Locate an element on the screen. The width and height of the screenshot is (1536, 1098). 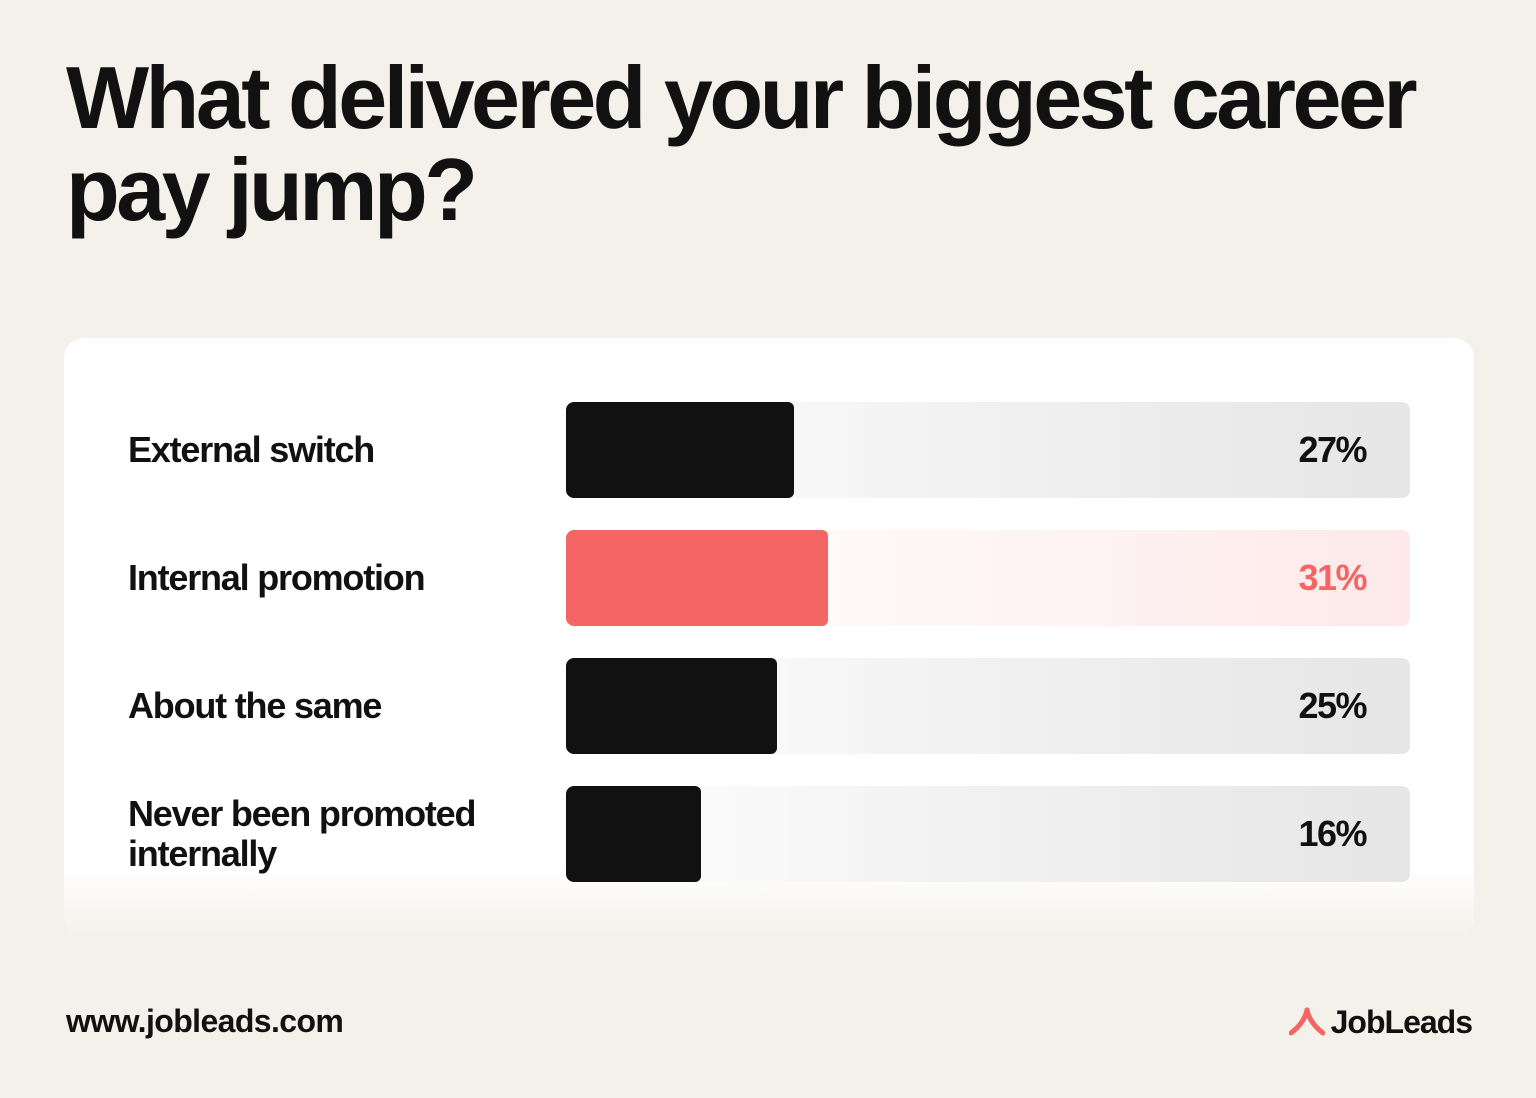
bar-row: Never been promoted internally 16% is located at coordinates (769, 834).